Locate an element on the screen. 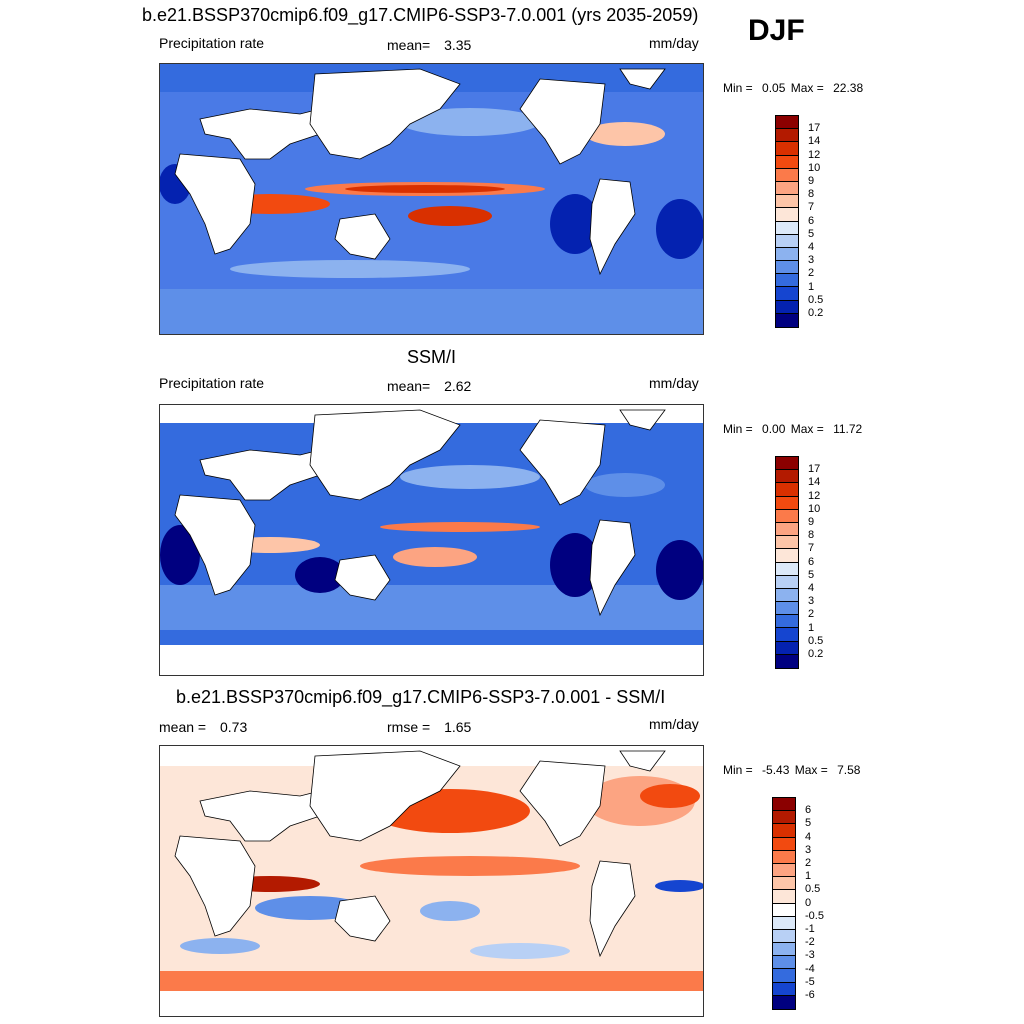  mean-value: 3.35 is located at coordinates (458, 45).